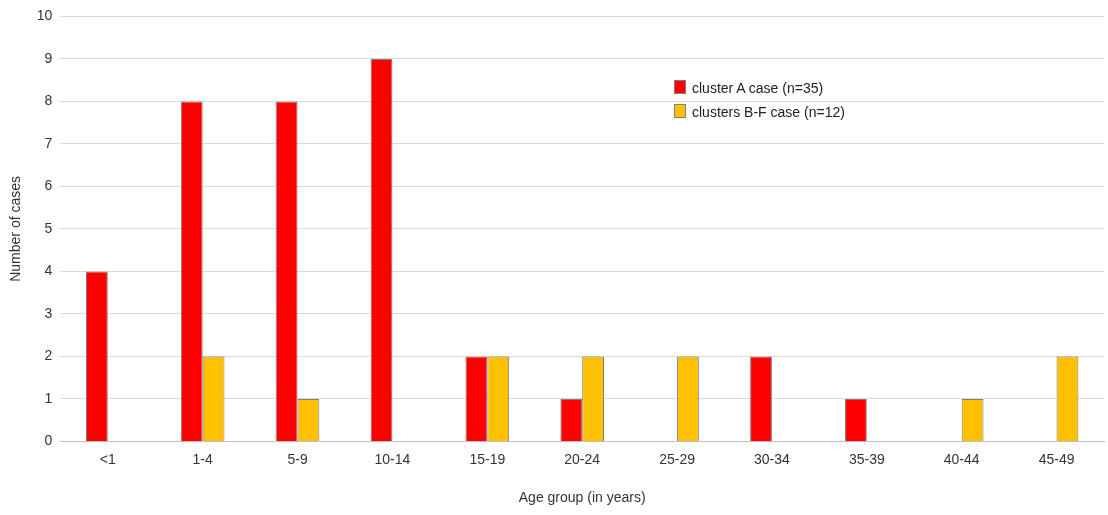 This screenshot has height=515, width=1108. I want to click on y-tick-label: 9, so click(48, 57).